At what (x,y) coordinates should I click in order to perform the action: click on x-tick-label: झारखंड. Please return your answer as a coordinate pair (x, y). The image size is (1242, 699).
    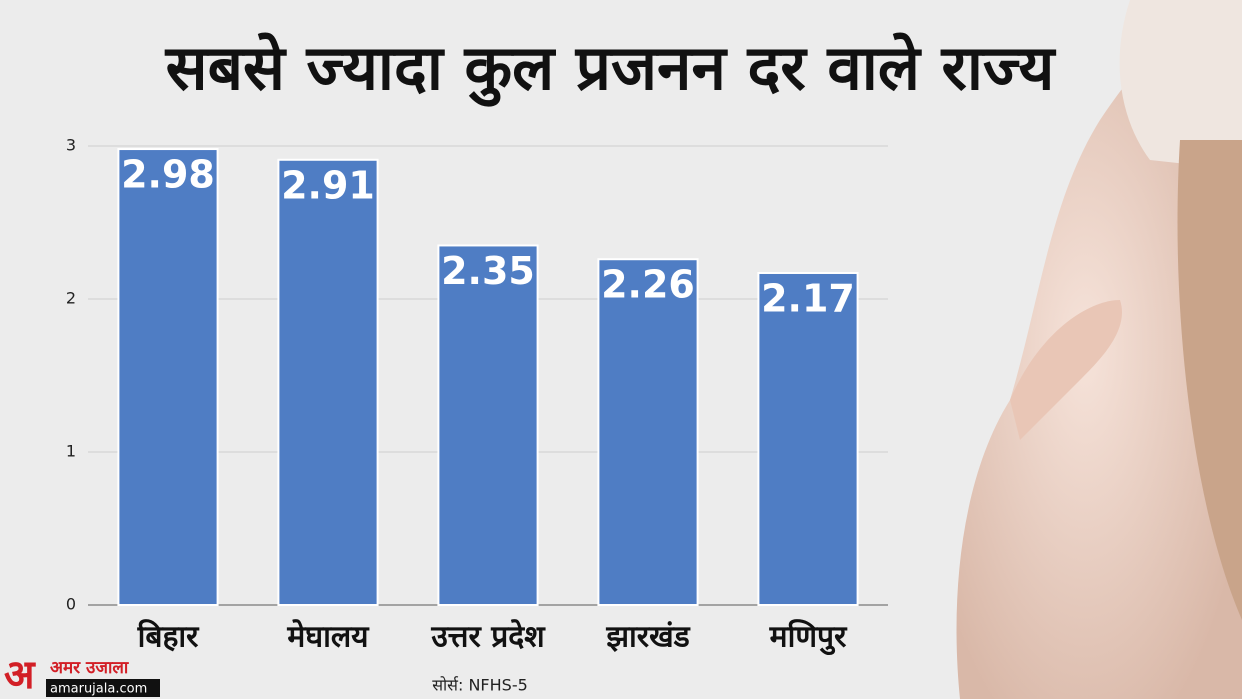
    Looking at the image, I should click on (647, 637).